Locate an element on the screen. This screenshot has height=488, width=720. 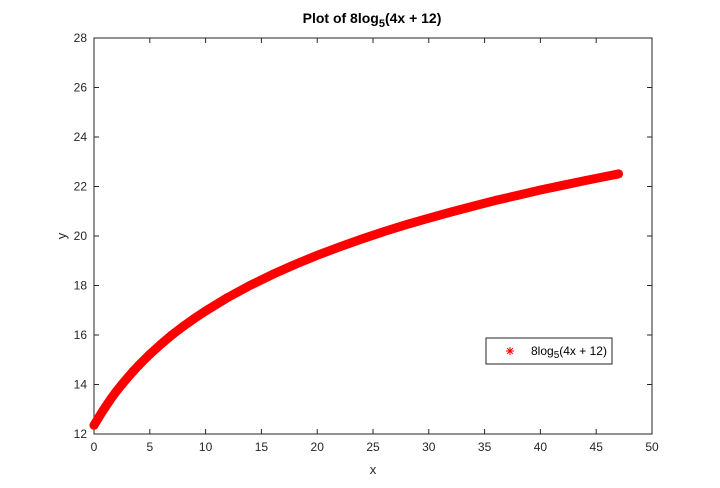
y-tick-label: 18 is located at coordinates (81, 286).